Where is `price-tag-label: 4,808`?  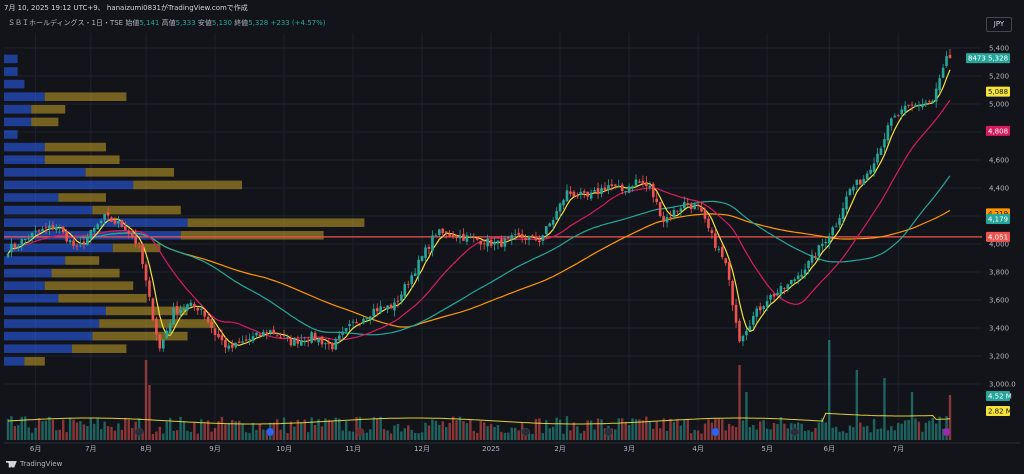
price-tag-label: 4,808 is located at coordinates (998, 131).